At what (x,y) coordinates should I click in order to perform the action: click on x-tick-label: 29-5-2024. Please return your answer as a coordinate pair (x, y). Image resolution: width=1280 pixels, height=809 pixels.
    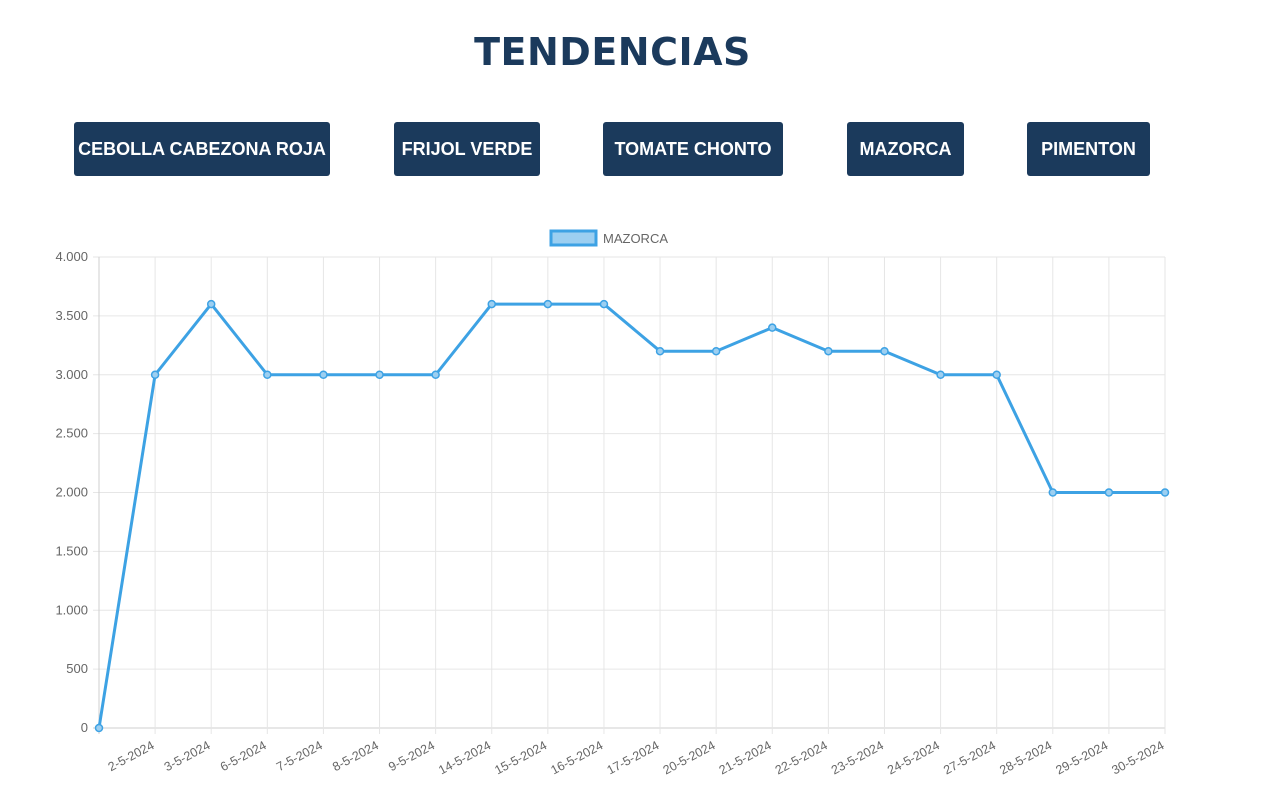
    Looking at the image, I should click on (1081, 757).